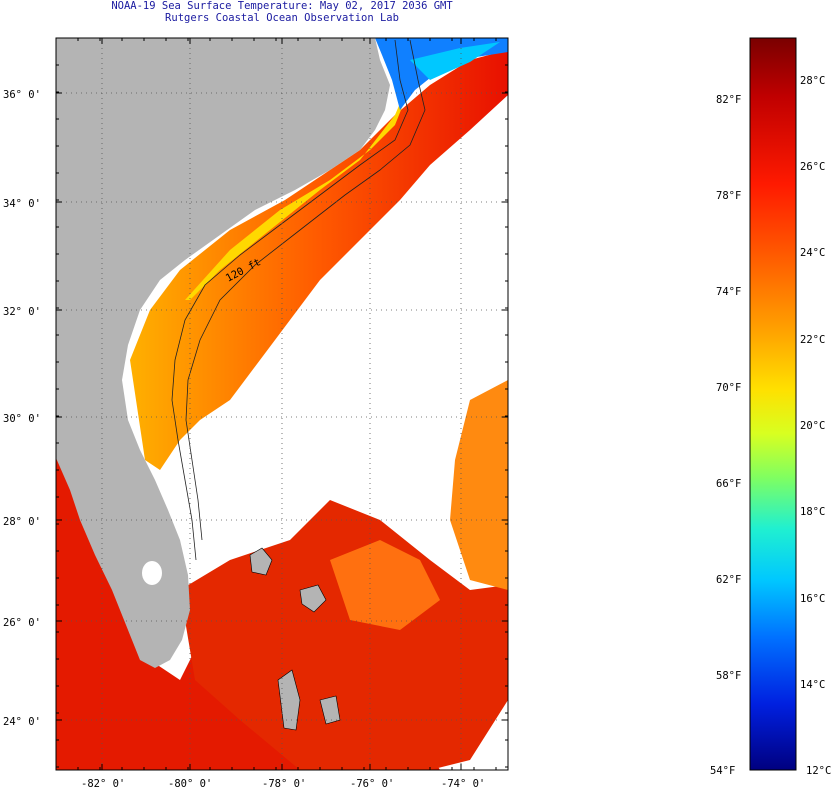  Describe the element at coordinates (812, 685) in the screenshot. I see `colorbar-c-label: 14°C` at that location.